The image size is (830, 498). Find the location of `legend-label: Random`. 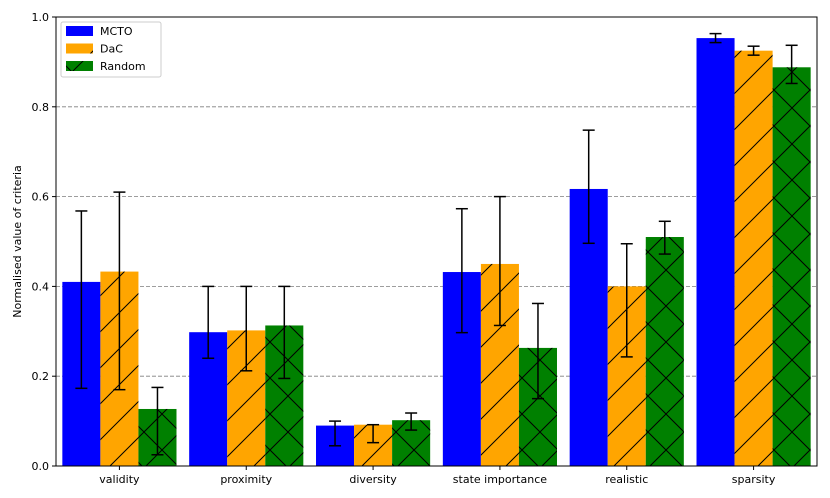

legend-label: Random is located at coordinates (123, 66).